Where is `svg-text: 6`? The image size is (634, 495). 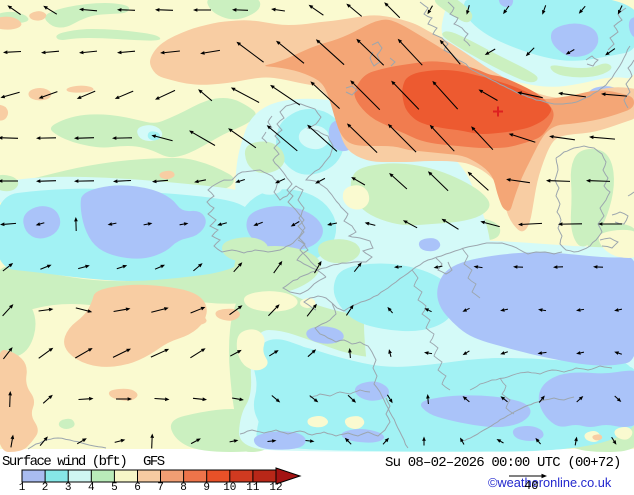
svg-text: 6 is located at coordinates (137, 486).